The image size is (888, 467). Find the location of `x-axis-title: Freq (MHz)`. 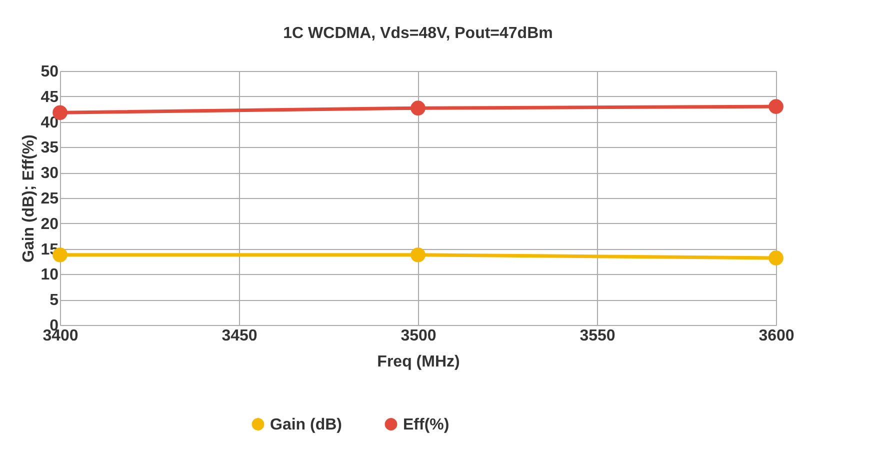

x-axis-title: Freq (MHz) is located at coordinates (418, 362).